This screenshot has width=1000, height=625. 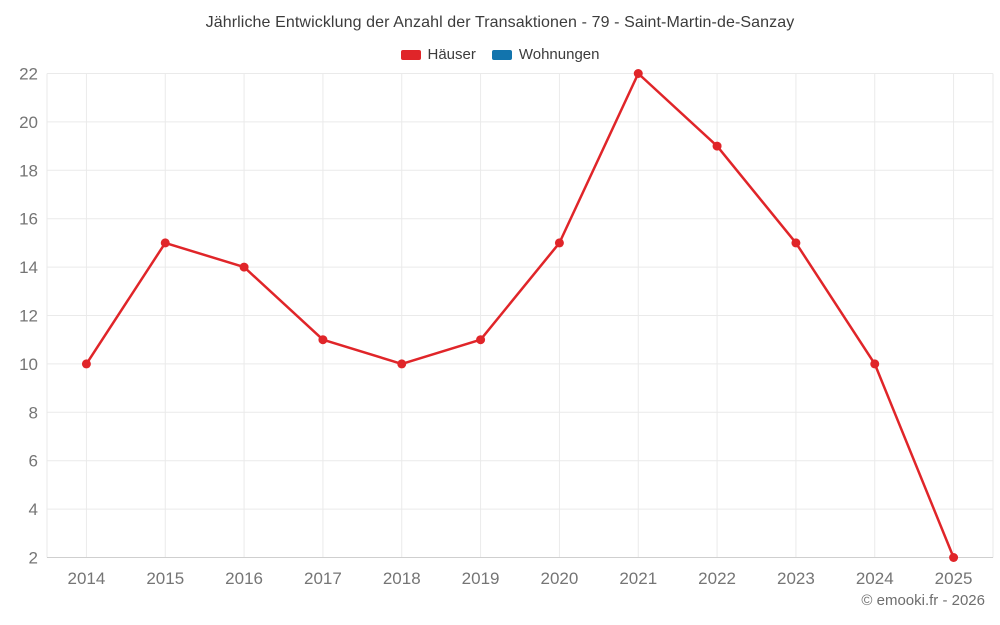 What do you see at coordinates (28, 122) in the screenshot?
I see `svg-text: 20` at bounding box center [28, 122].